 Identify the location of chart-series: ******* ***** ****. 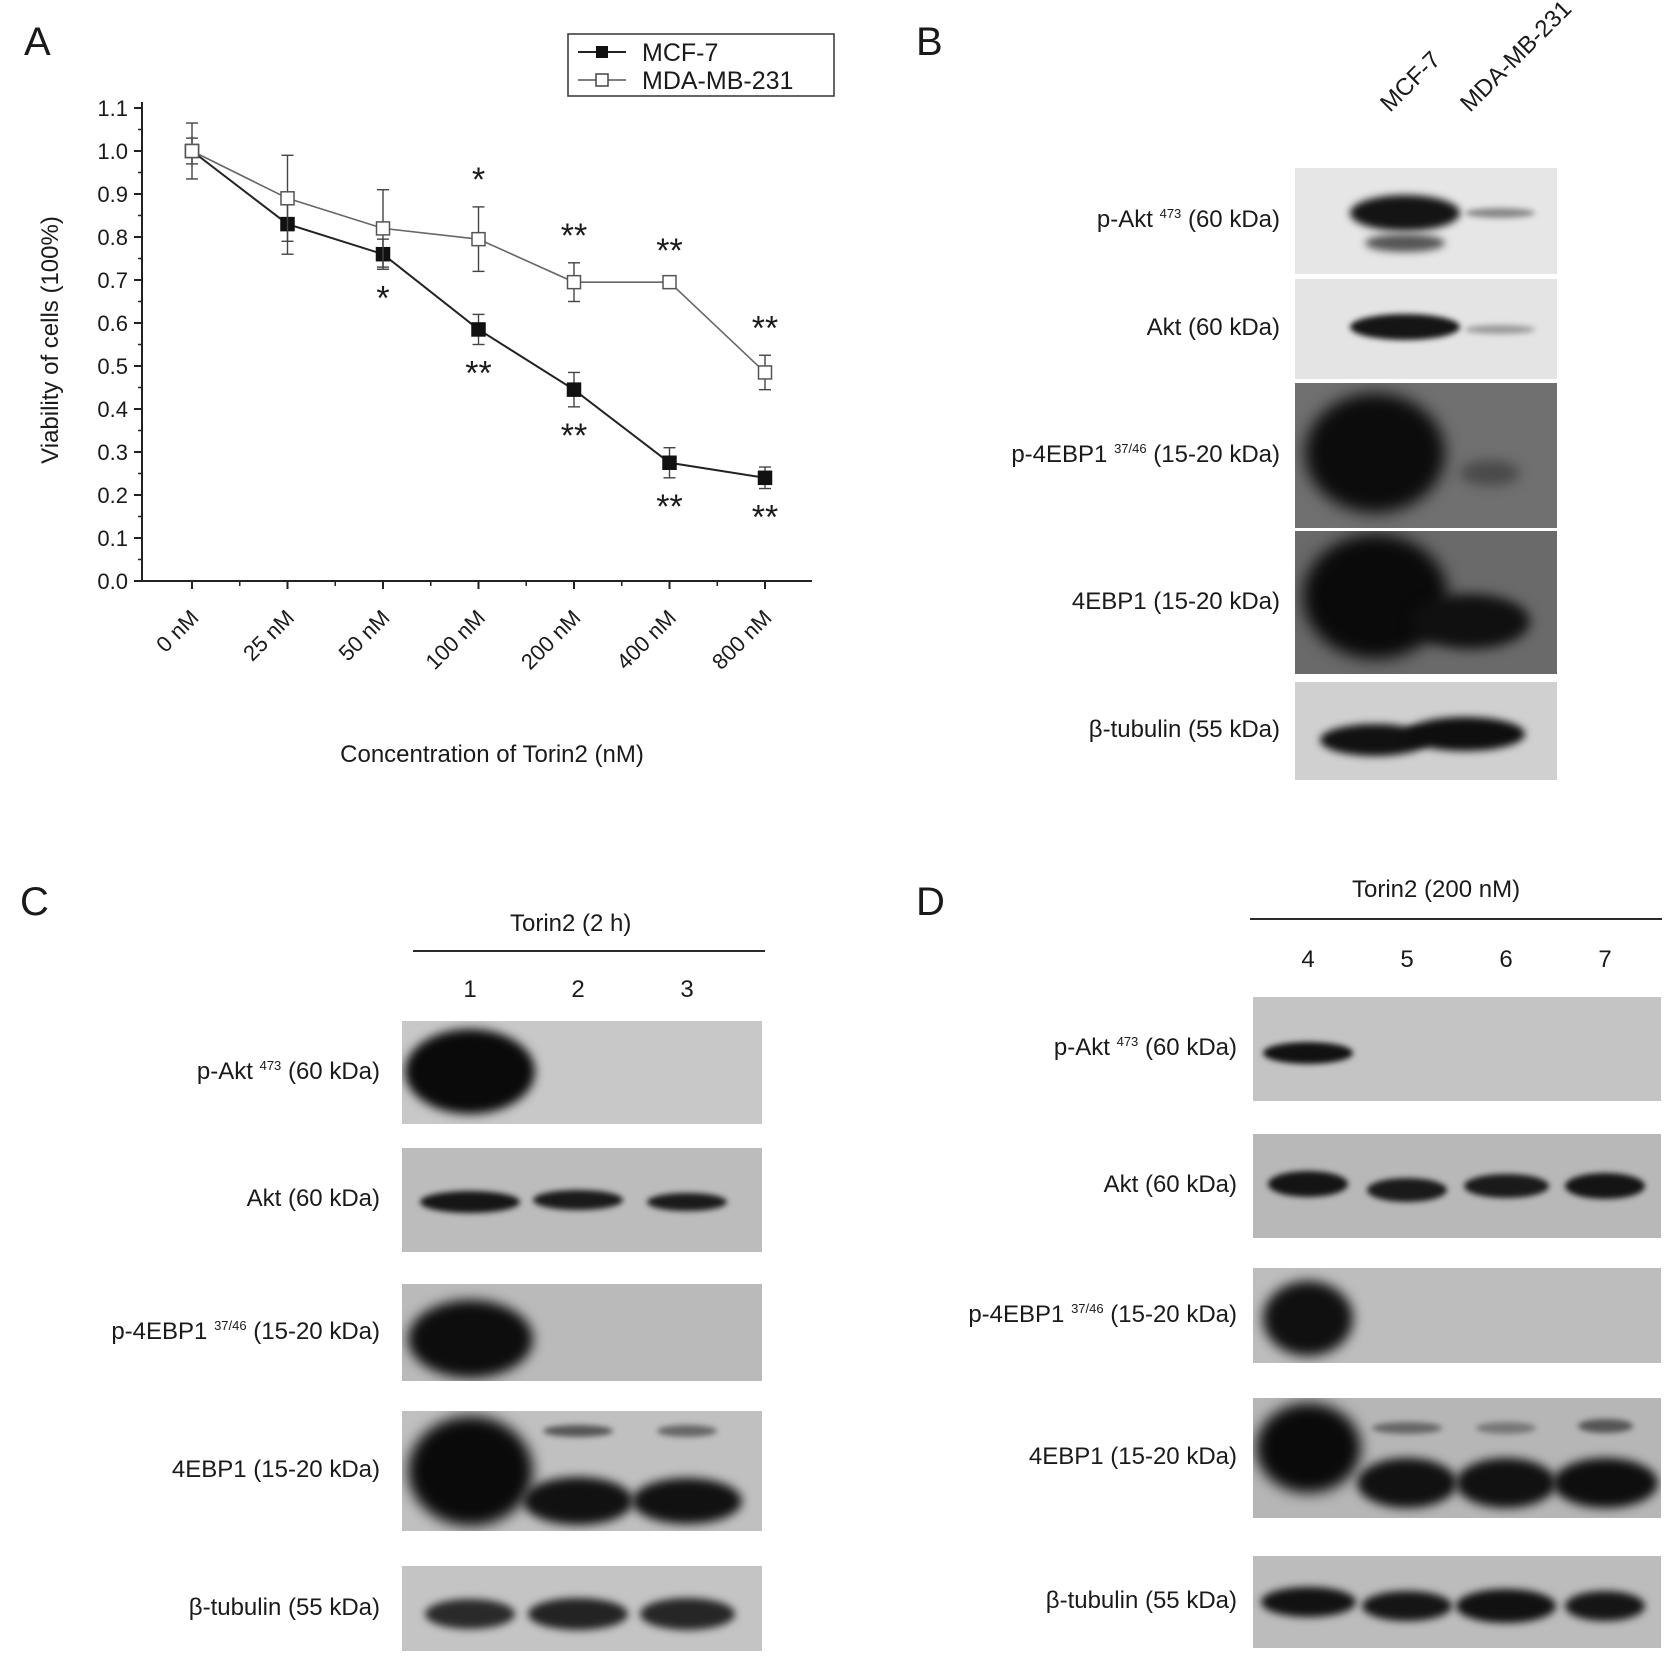
(481, 329).